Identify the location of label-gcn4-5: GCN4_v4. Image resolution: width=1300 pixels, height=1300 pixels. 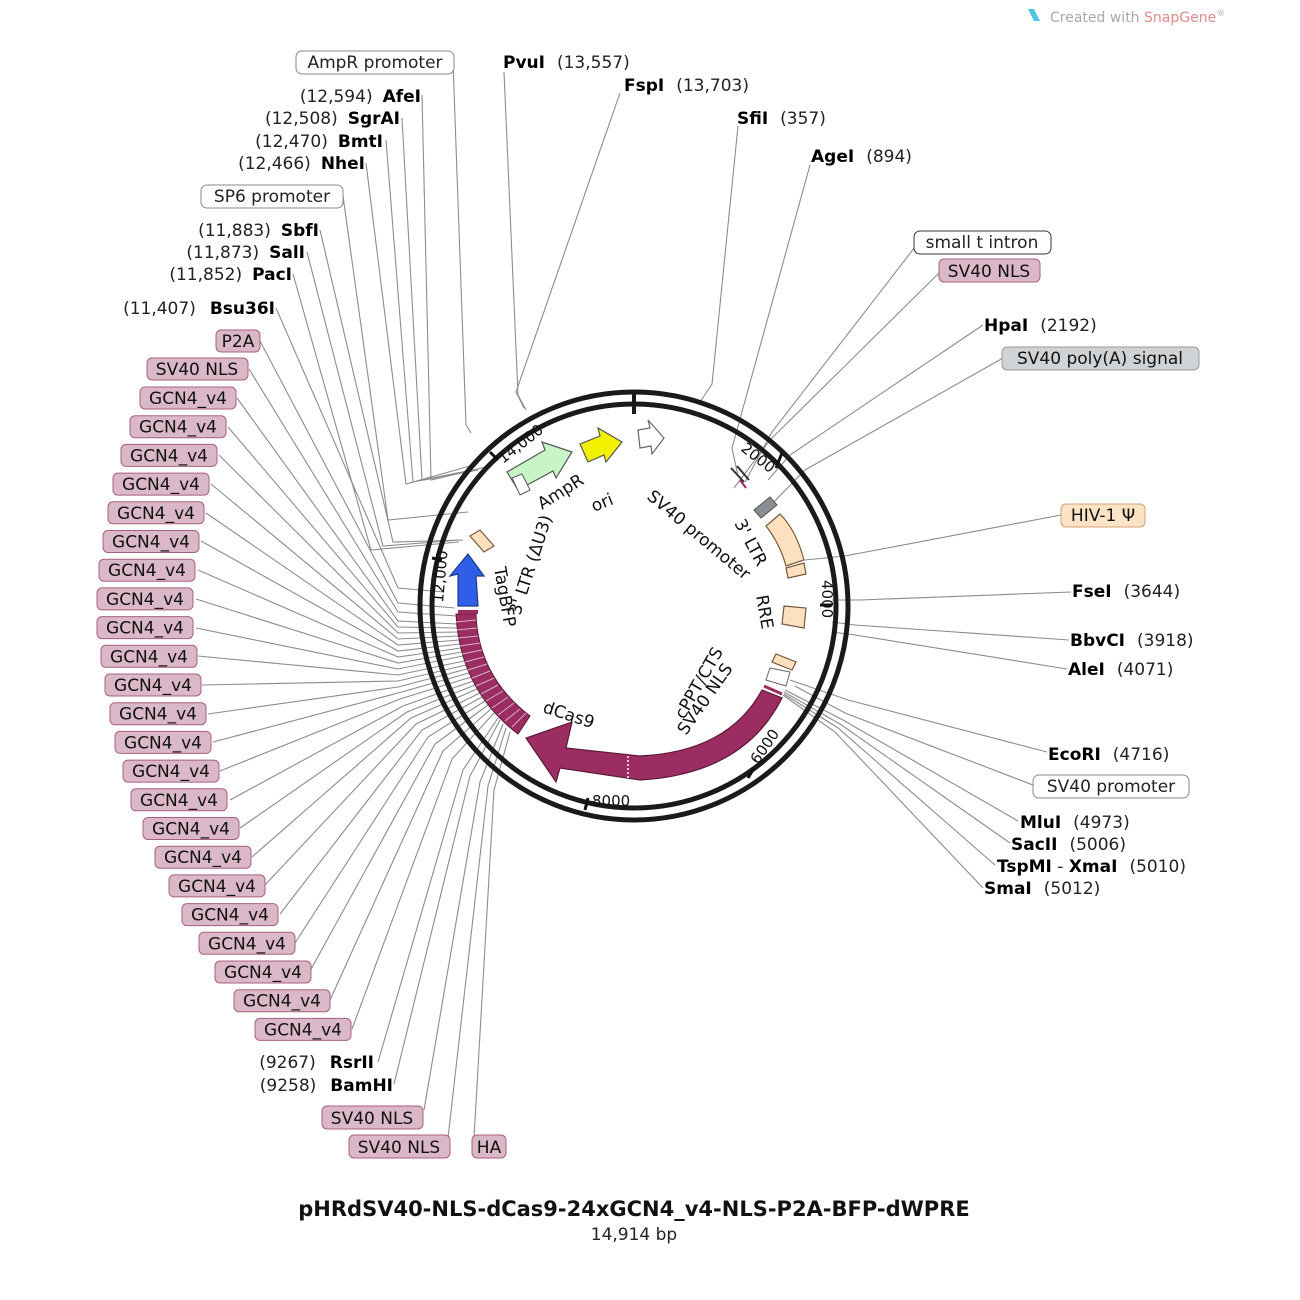
(156, 514).